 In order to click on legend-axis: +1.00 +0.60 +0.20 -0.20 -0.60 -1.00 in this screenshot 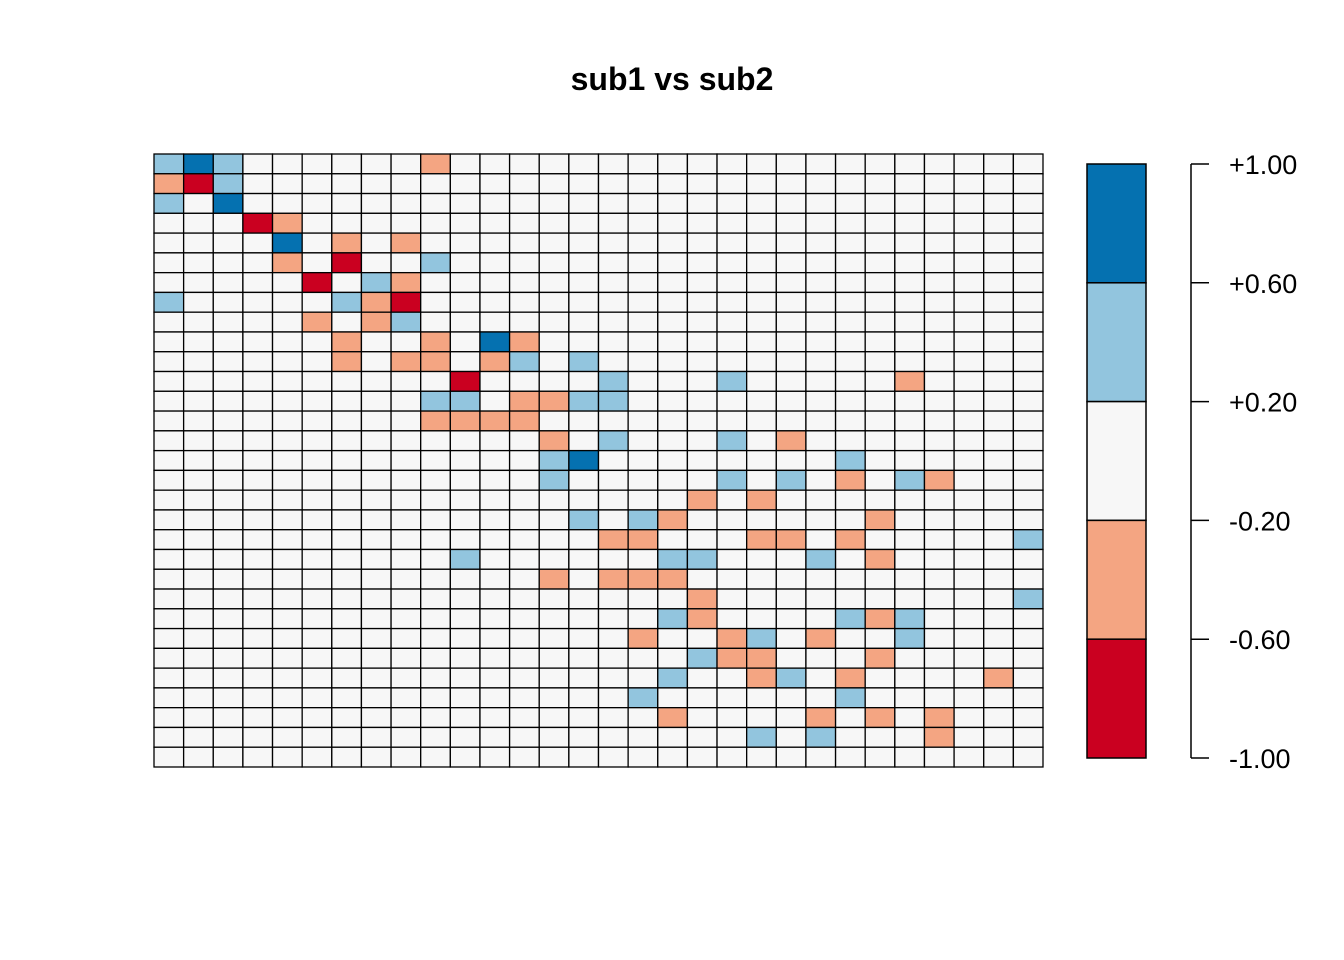, I will do `click(1243, 462)`.